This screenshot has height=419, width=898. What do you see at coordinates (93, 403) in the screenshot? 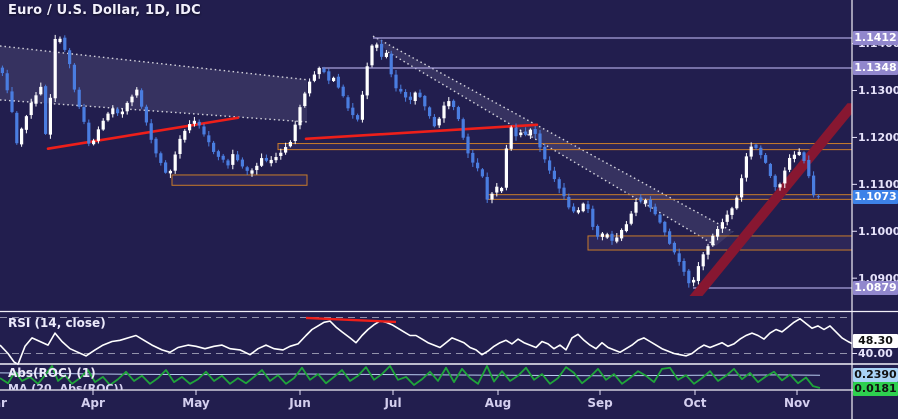
I see `month-label-apr: Apr` at bounding box center [93, 403].